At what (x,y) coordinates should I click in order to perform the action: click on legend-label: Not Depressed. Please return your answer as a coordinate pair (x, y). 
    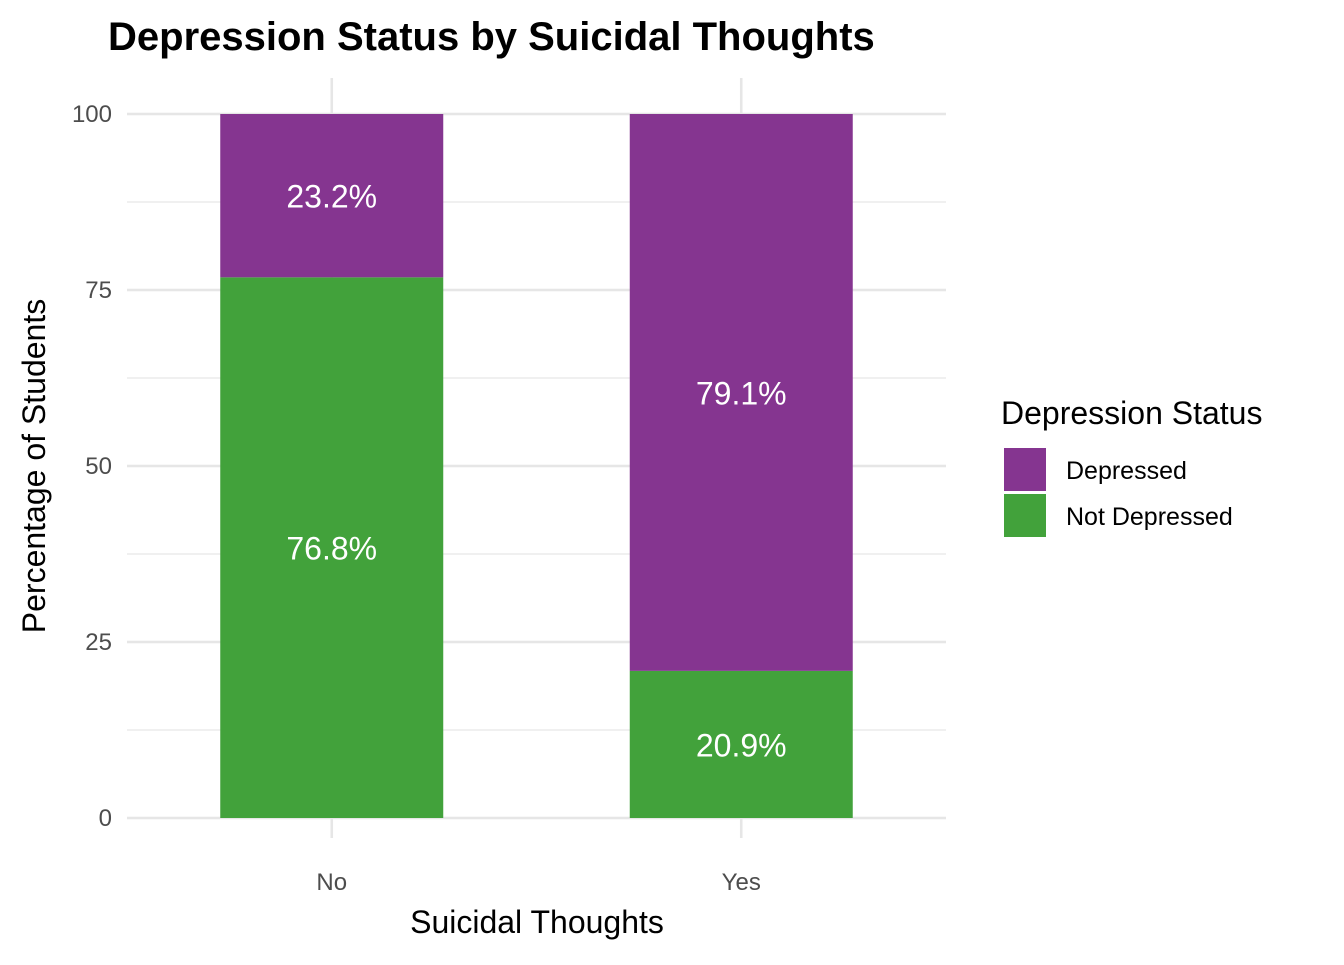
    Looking at the image, I should click on (1149, 517).